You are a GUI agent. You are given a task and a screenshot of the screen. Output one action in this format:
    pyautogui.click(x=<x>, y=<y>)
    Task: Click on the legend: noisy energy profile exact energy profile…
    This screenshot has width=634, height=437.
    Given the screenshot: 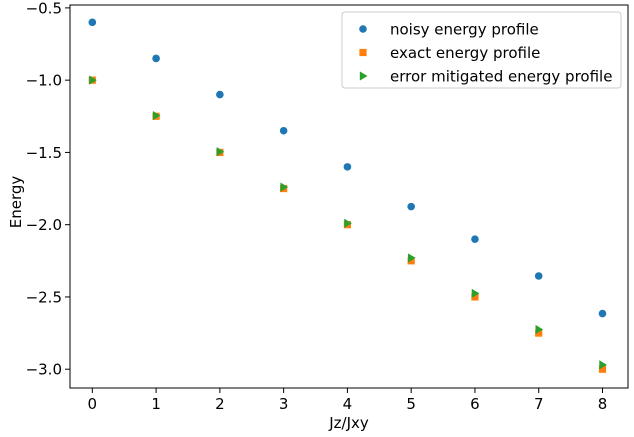 What is the action you would take?
    pyautogui.click(x=481, y=50)
    